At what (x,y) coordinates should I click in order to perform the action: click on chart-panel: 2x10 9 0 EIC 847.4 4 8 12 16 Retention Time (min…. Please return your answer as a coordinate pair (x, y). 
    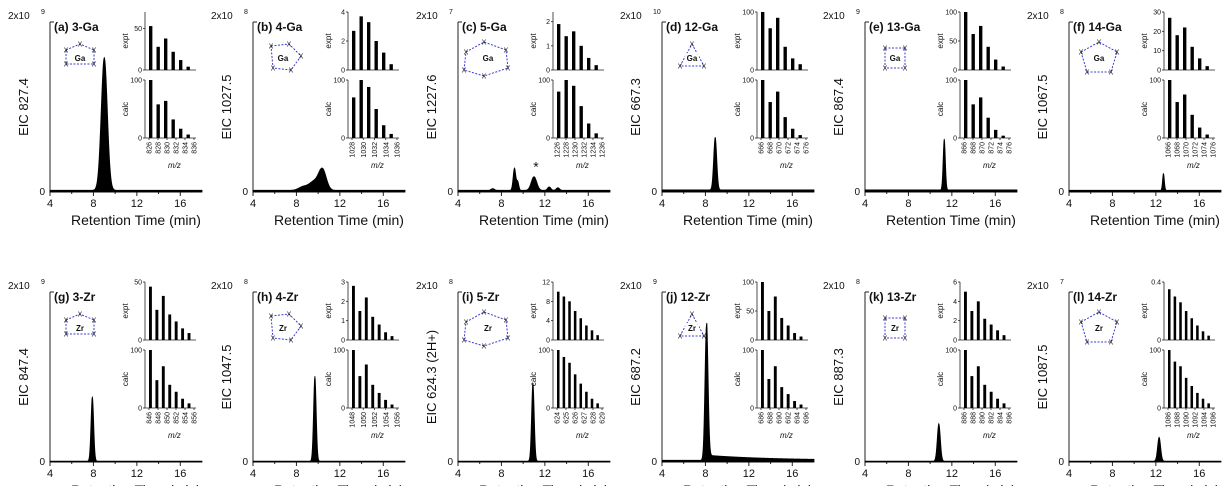
    Looking at the image, I should click on (105, 382).